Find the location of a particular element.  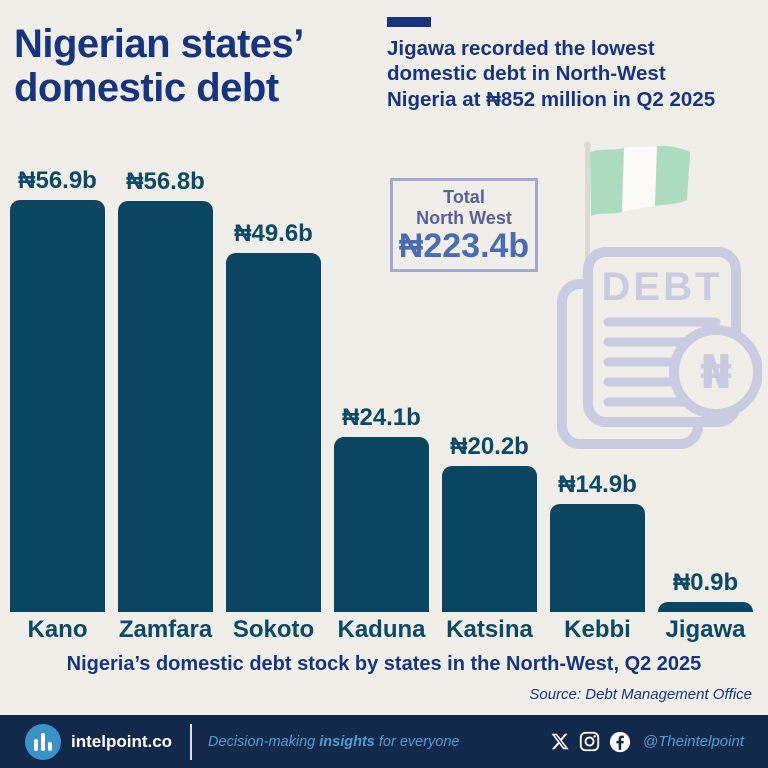

total-label-line1: Total is located at coordinates (464, 196).